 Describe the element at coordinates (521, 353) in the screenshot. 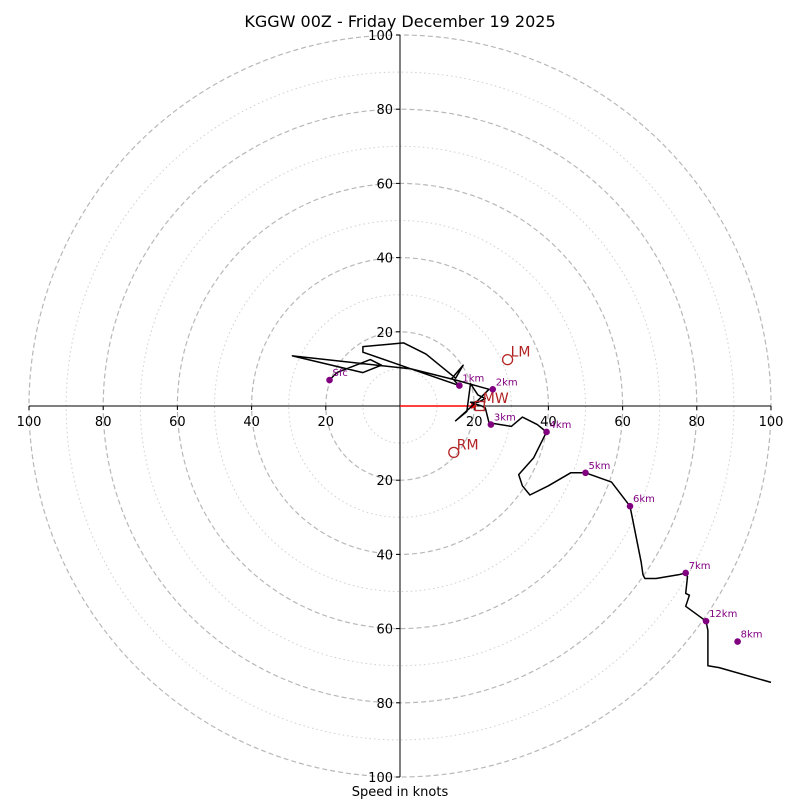

I see `lm-label: LM` at that location.